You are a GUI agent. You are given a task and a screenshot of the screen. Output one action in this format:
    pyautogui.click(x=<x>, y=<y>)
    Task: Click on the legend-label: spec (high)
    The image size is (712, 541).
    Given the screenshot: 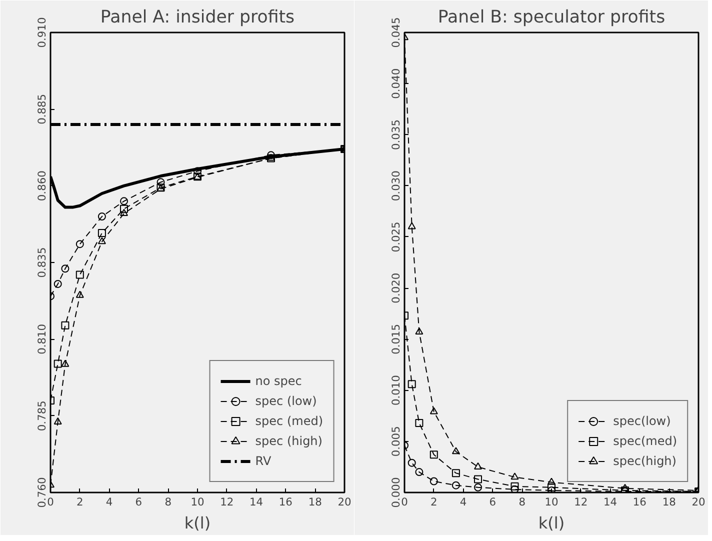 What is the action you would take?
    pyautogui.click(x=288, y=441)
    